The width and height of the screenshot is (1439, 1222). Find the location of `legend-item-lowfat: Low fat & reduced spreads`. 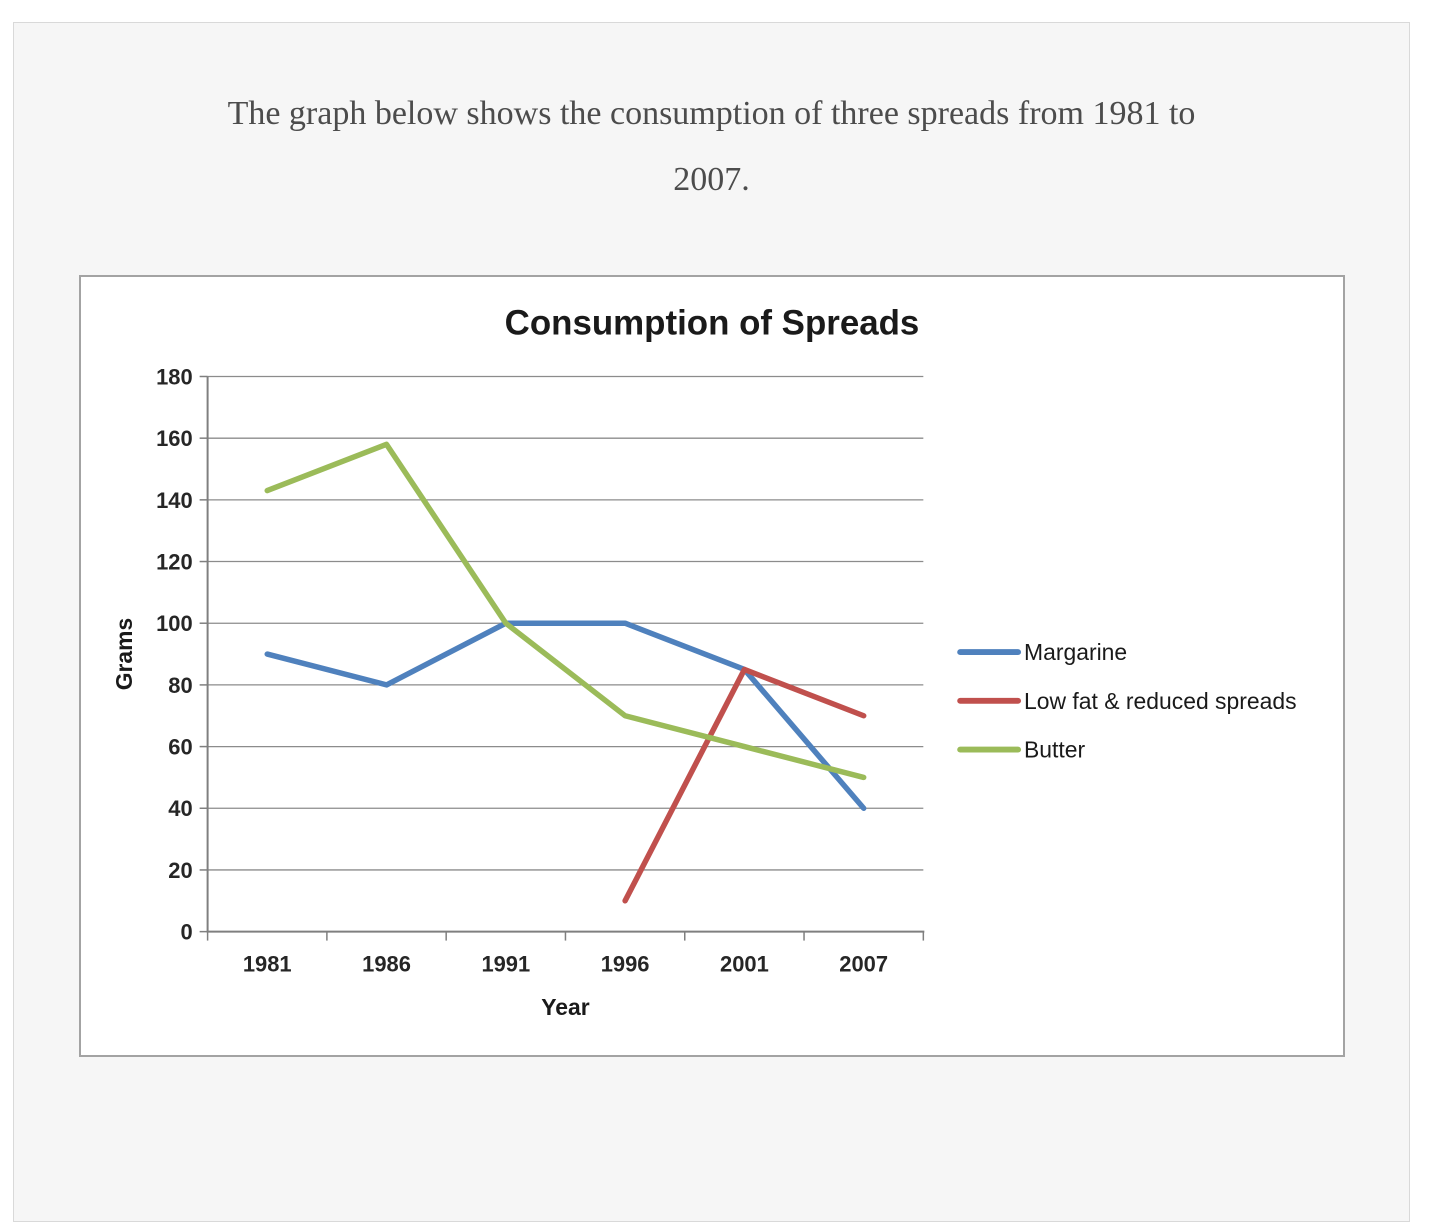

legend-item-lowfat: Low fat & reduced spreads is located at coordinates (1126, 701).